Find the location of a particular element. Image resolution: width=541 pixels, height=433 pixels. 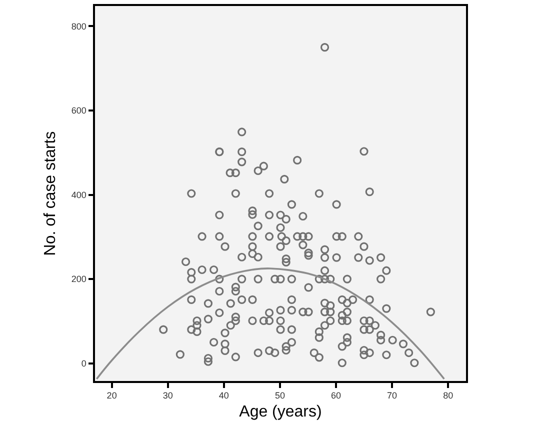

y-tick-label: 600 is located at coordinates (78, 111).